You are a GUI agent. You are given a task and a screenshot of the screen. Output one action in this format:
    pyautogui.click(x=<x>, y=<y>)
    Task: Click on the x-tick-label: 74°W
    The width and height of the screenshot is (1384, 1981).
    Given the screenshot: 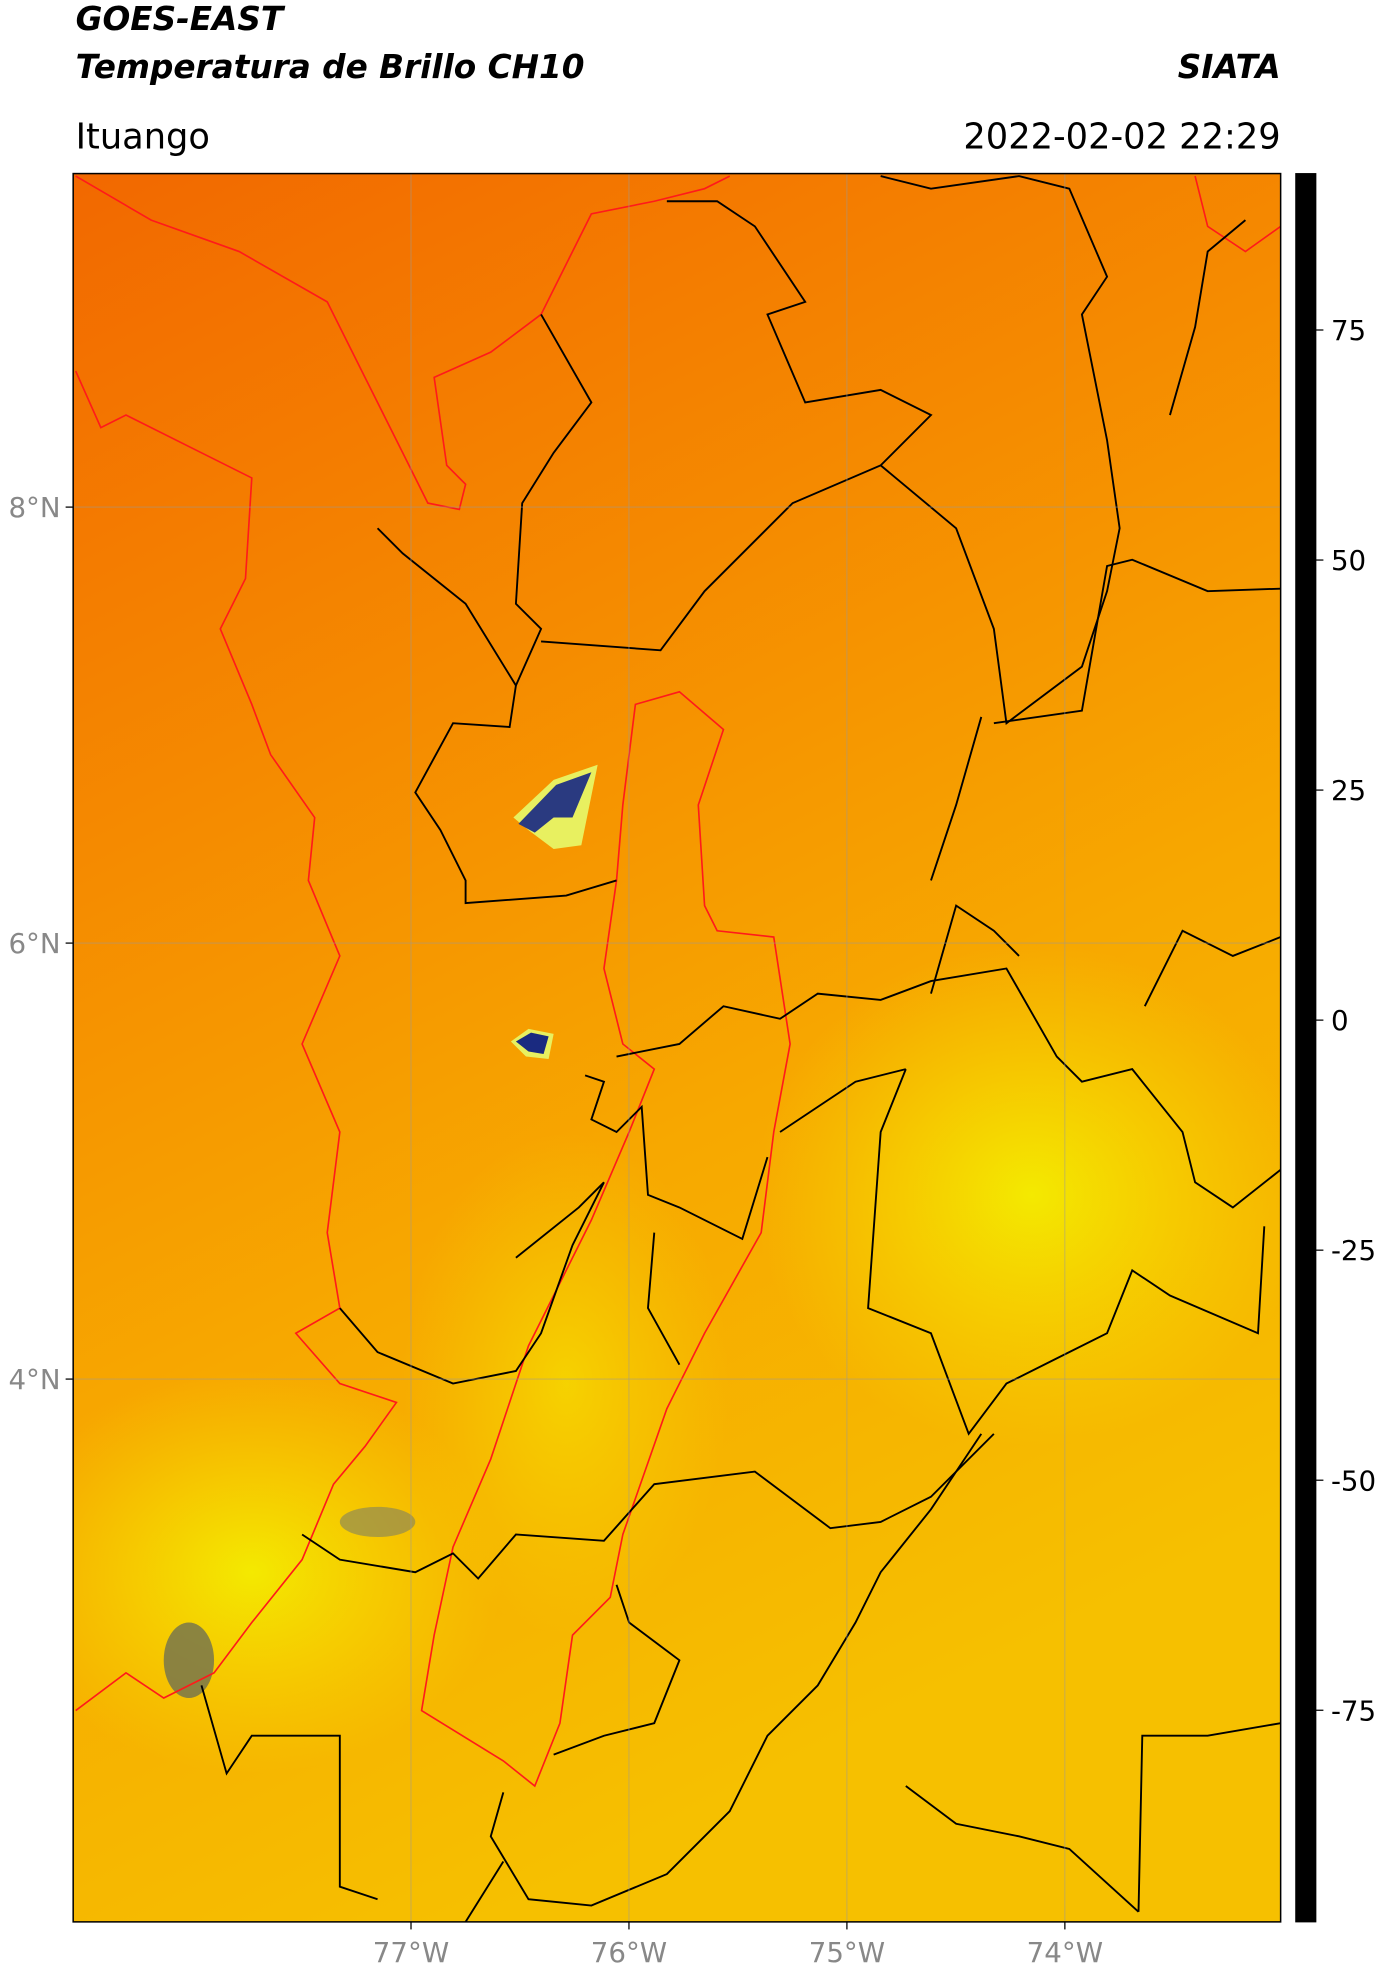 What is the action you would take?
    pyautogui.click(x=1065, y=1952)
    